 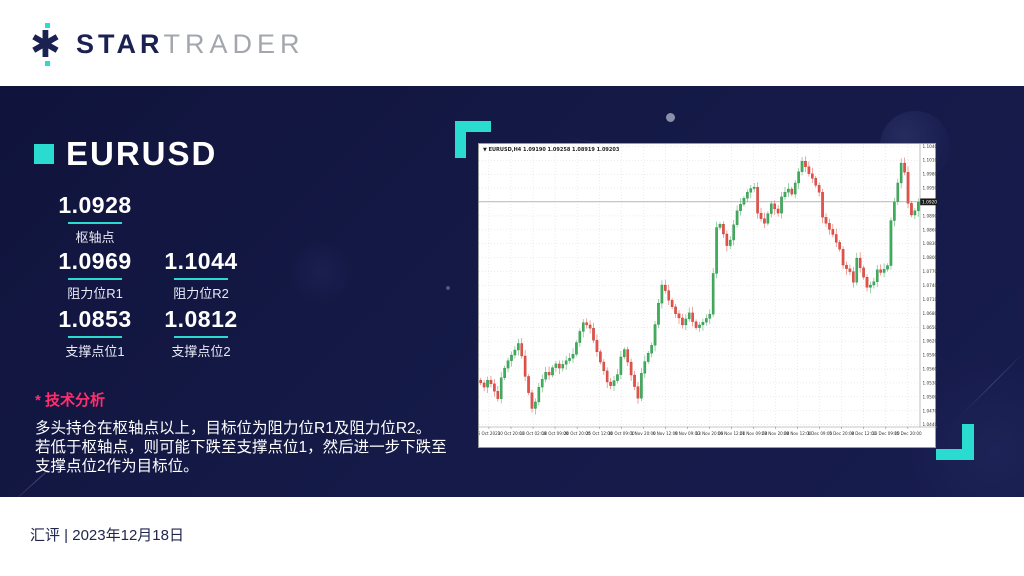 What do you see at coordinates (930, 341) in the screenshot?
I see `svg-text: 1.06200` at bounding box center [930, 341].